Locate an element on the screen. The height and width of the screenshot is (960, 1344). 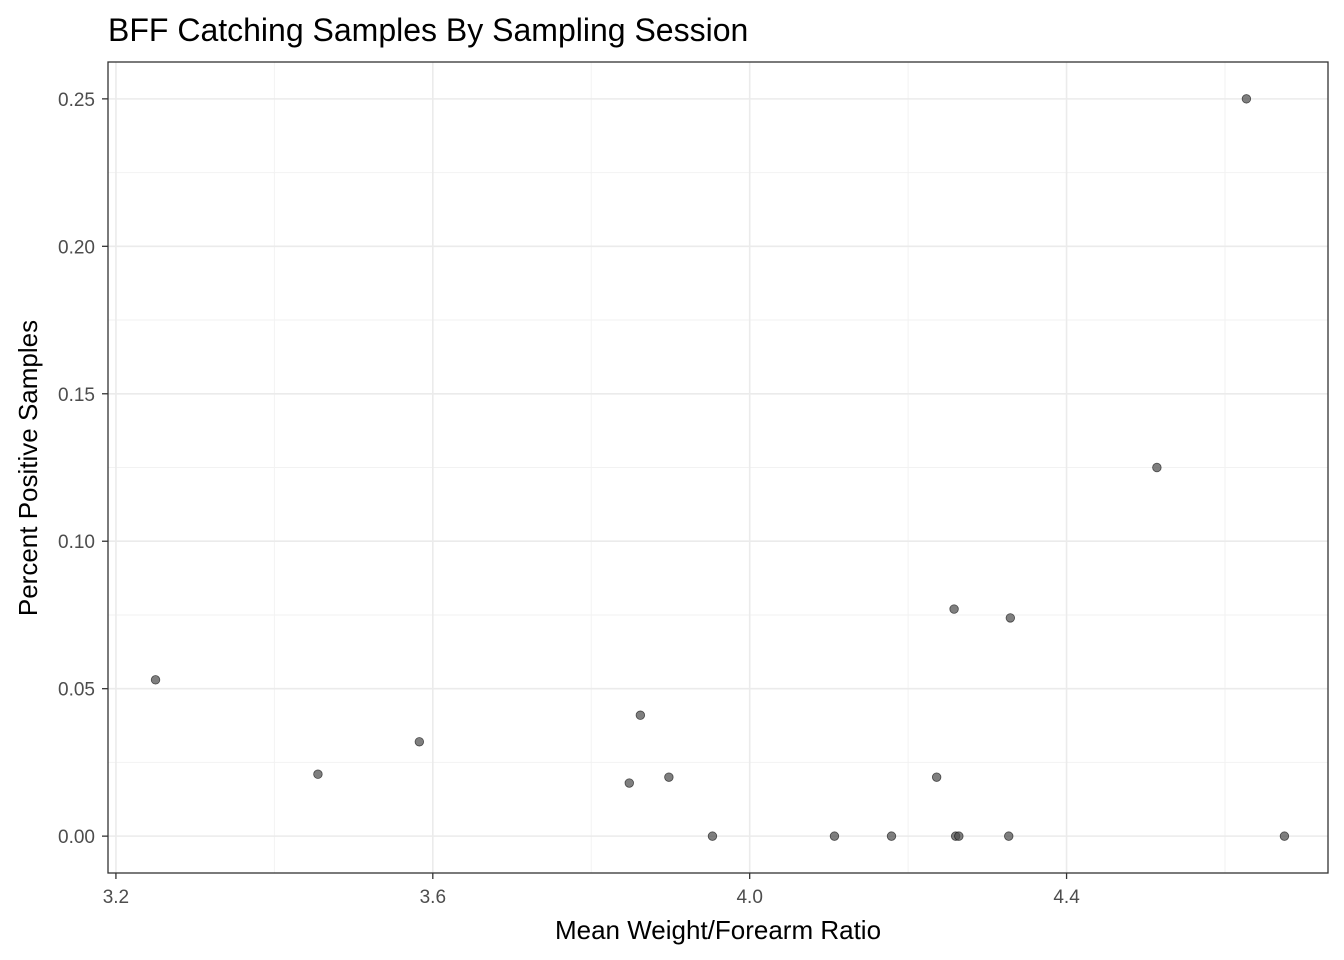
y-tick-label: 0.25 is located at coordinates (76, 100).